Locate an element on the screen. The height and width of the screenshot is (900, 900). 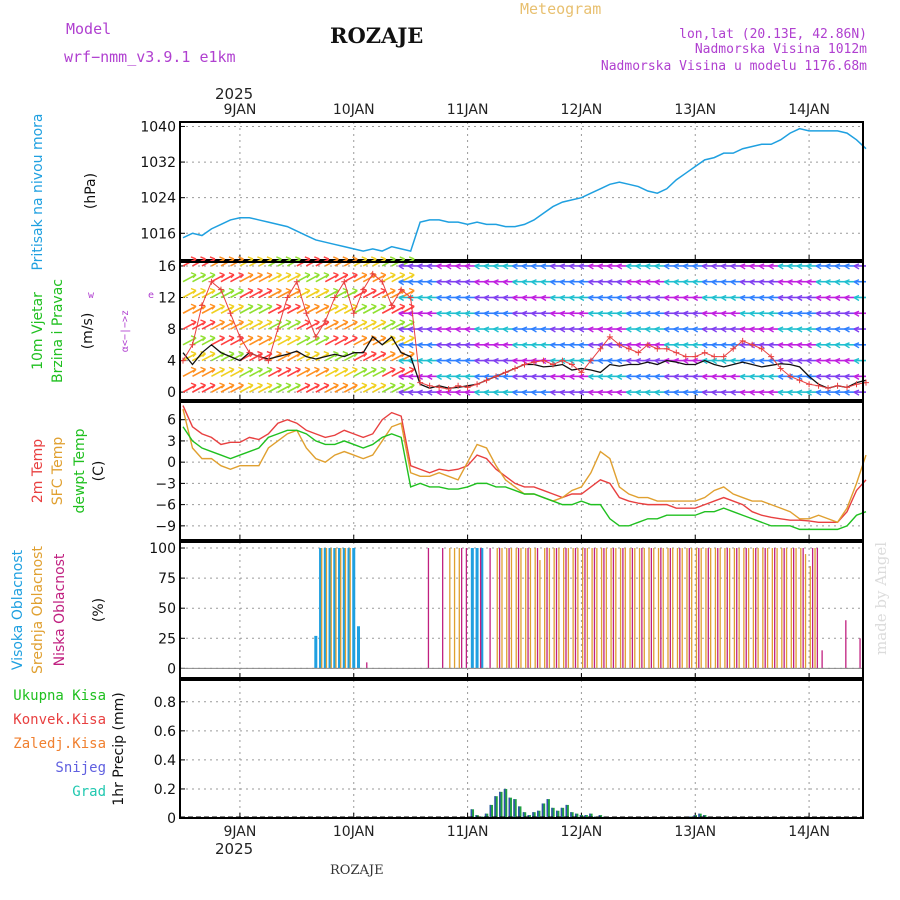
y-tick-label: 0.6 is located at coordinates (165, 732).